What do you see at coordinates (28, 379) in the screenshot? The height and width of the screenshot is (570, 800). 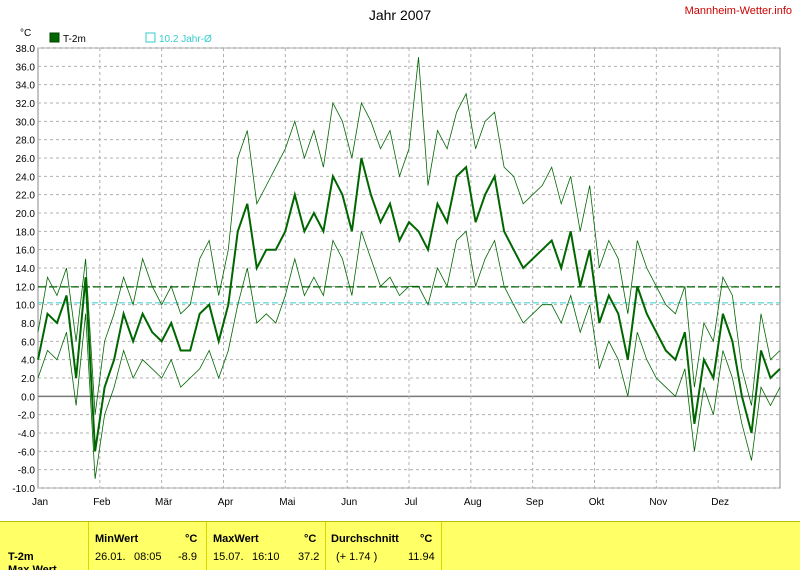 I see `y-tick-label: 2.0` at bounding box center [28, 379].